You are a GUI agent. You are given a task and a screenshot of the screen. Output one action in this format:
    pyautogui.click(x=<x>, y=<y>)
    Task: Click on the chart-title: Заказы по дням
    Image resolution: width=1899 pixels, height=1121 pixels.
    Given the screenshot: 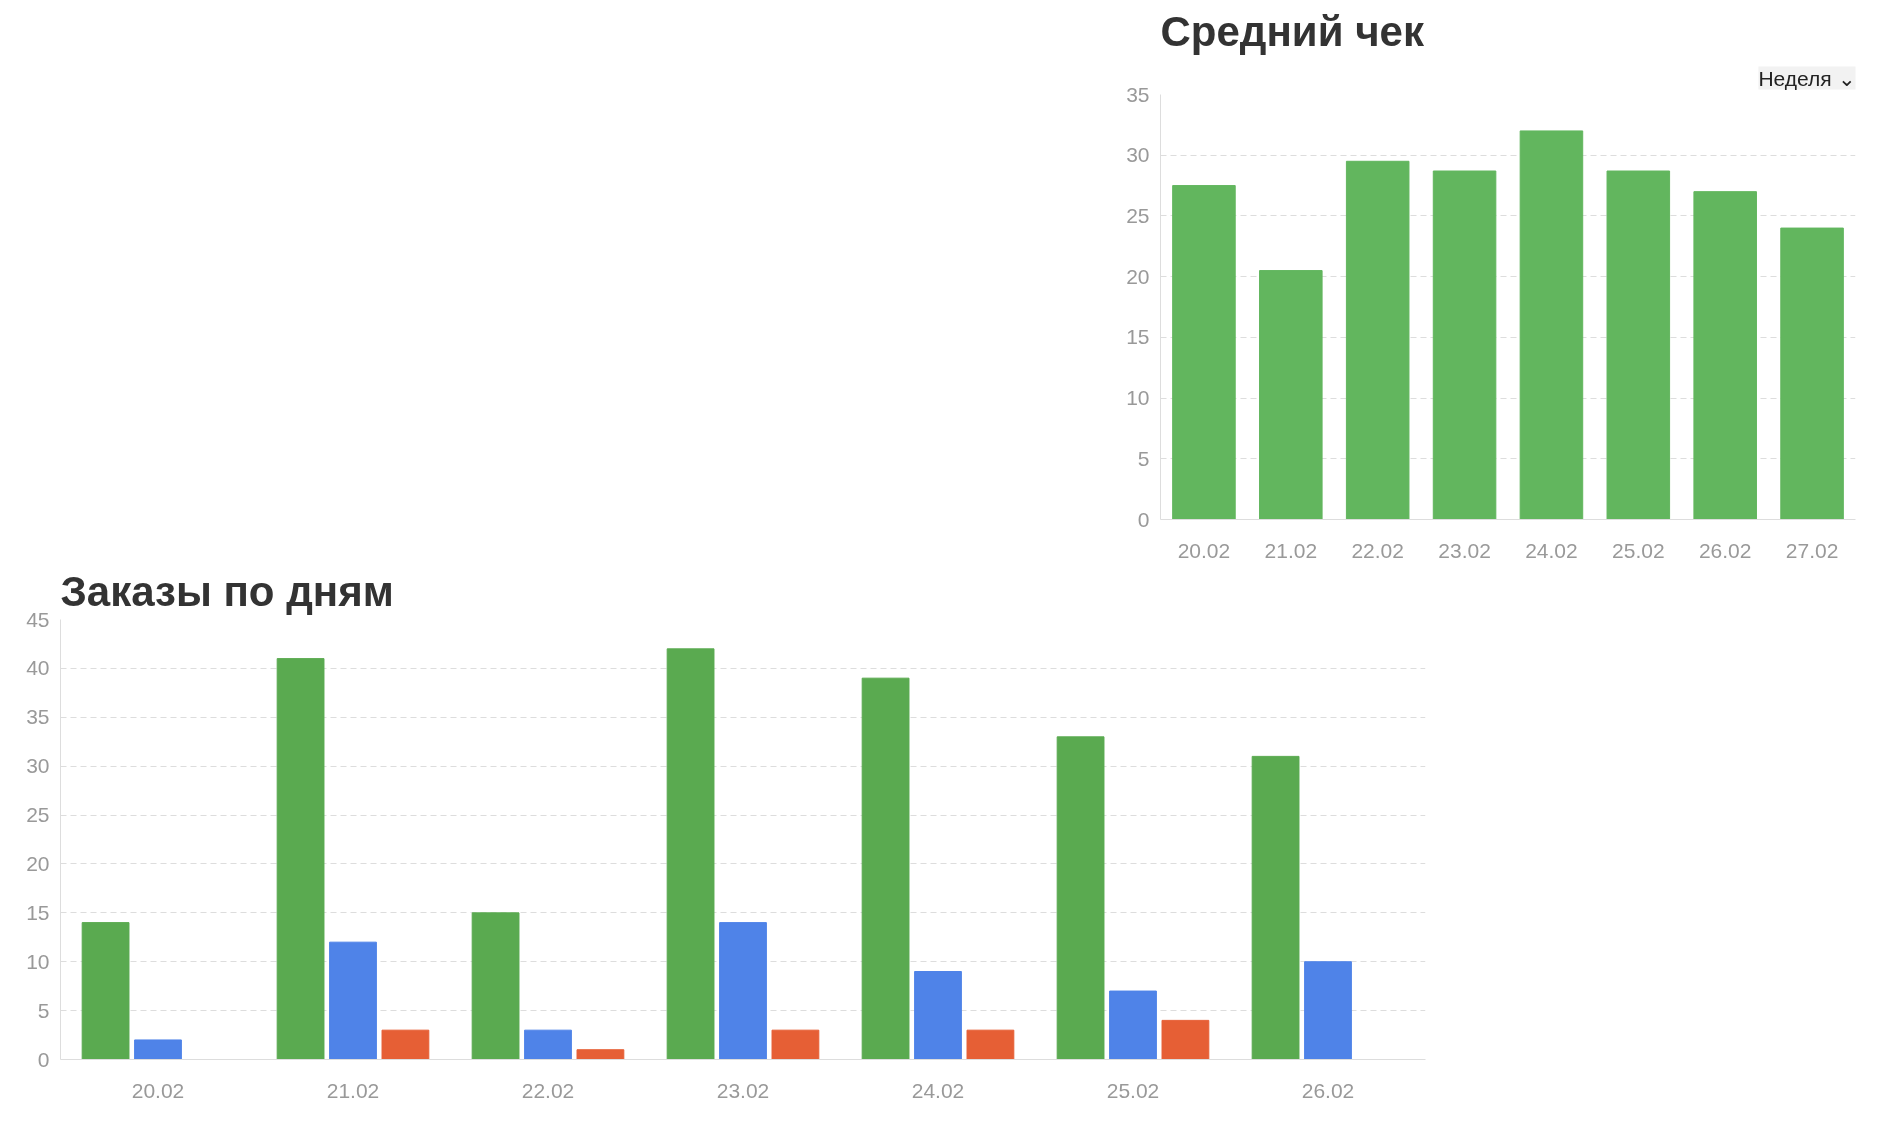 What is the action you would take?
    pyautogui.click(x=227, y=591)
    